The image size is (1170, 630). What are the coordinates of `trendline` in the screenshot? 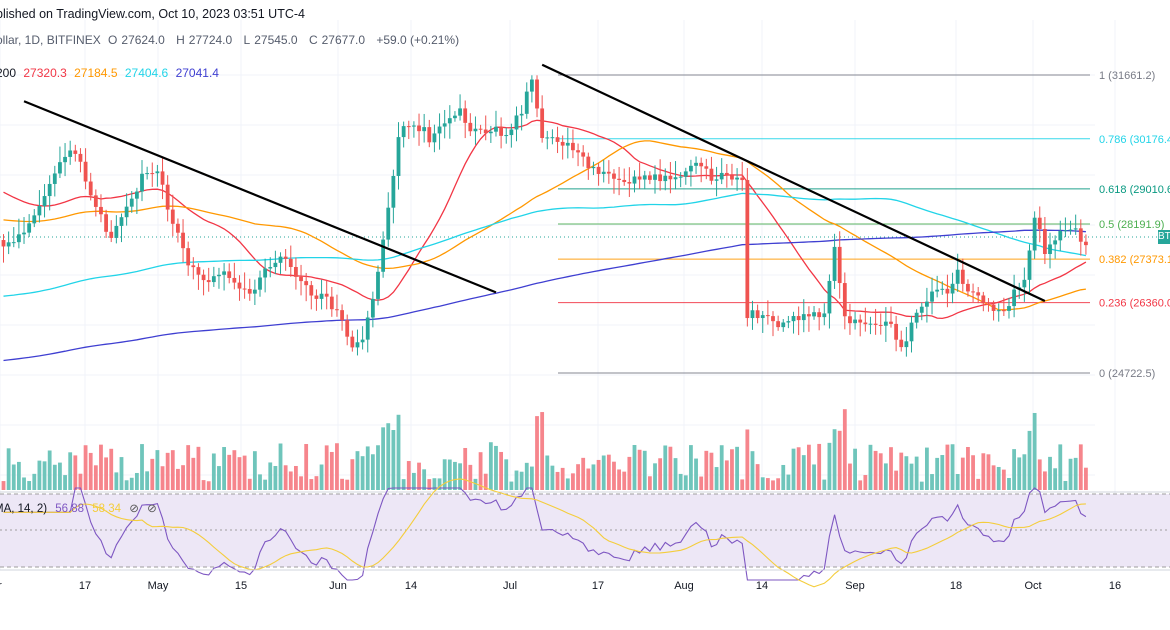 It's located at (260, 197).